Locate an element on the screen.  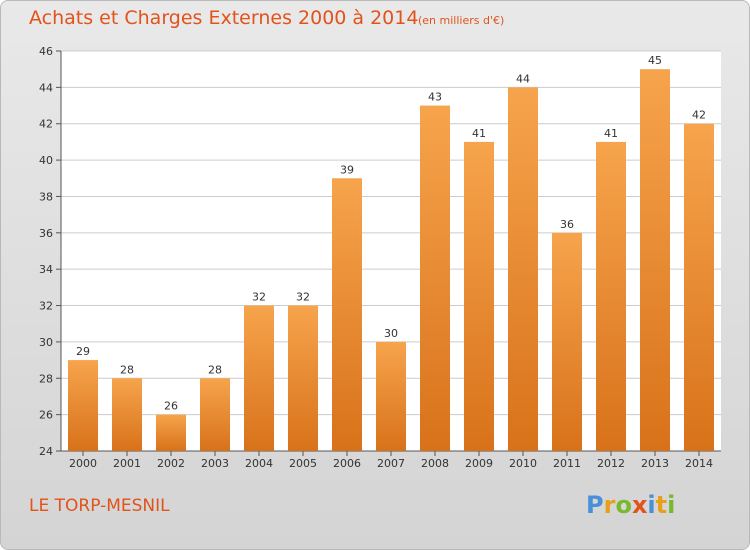
logo-letter: r is located at coordinates (609, 505).